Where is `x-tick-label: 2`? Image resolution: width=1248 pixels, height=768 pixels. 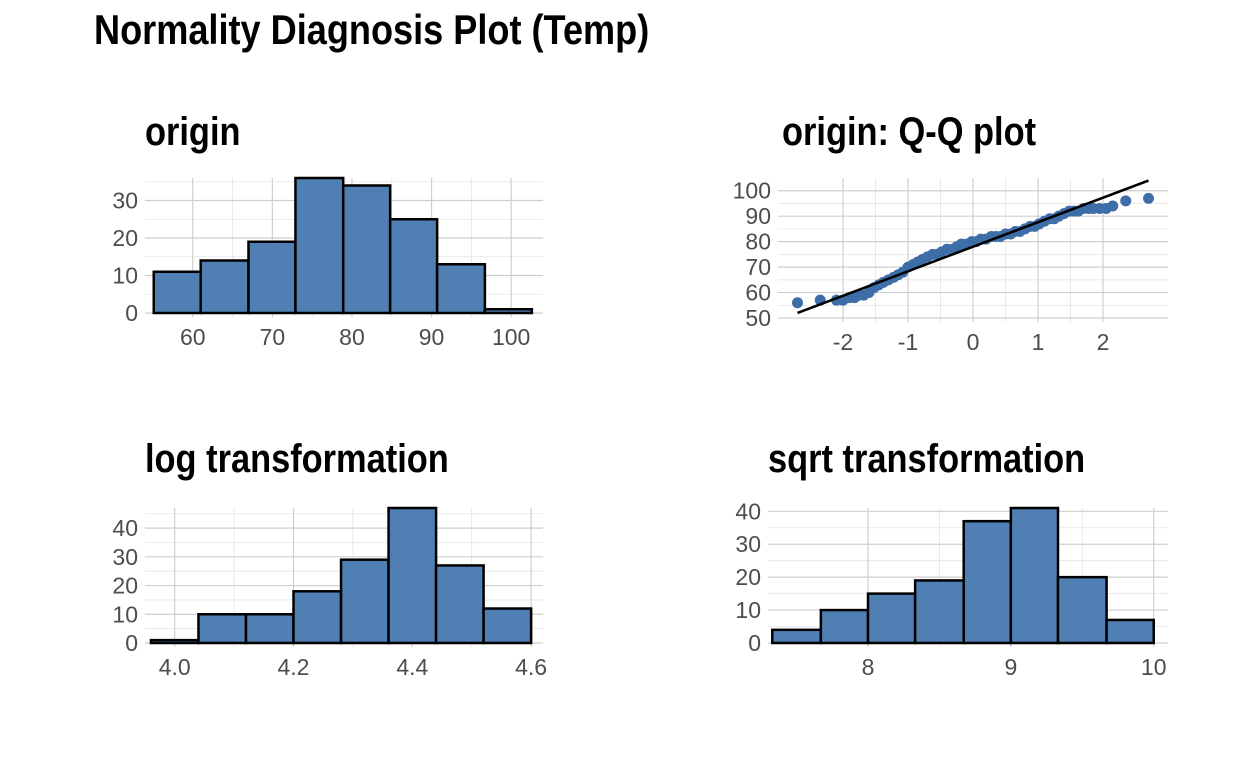
x-tick-label: 2 is located at coordinates (1103, 342).